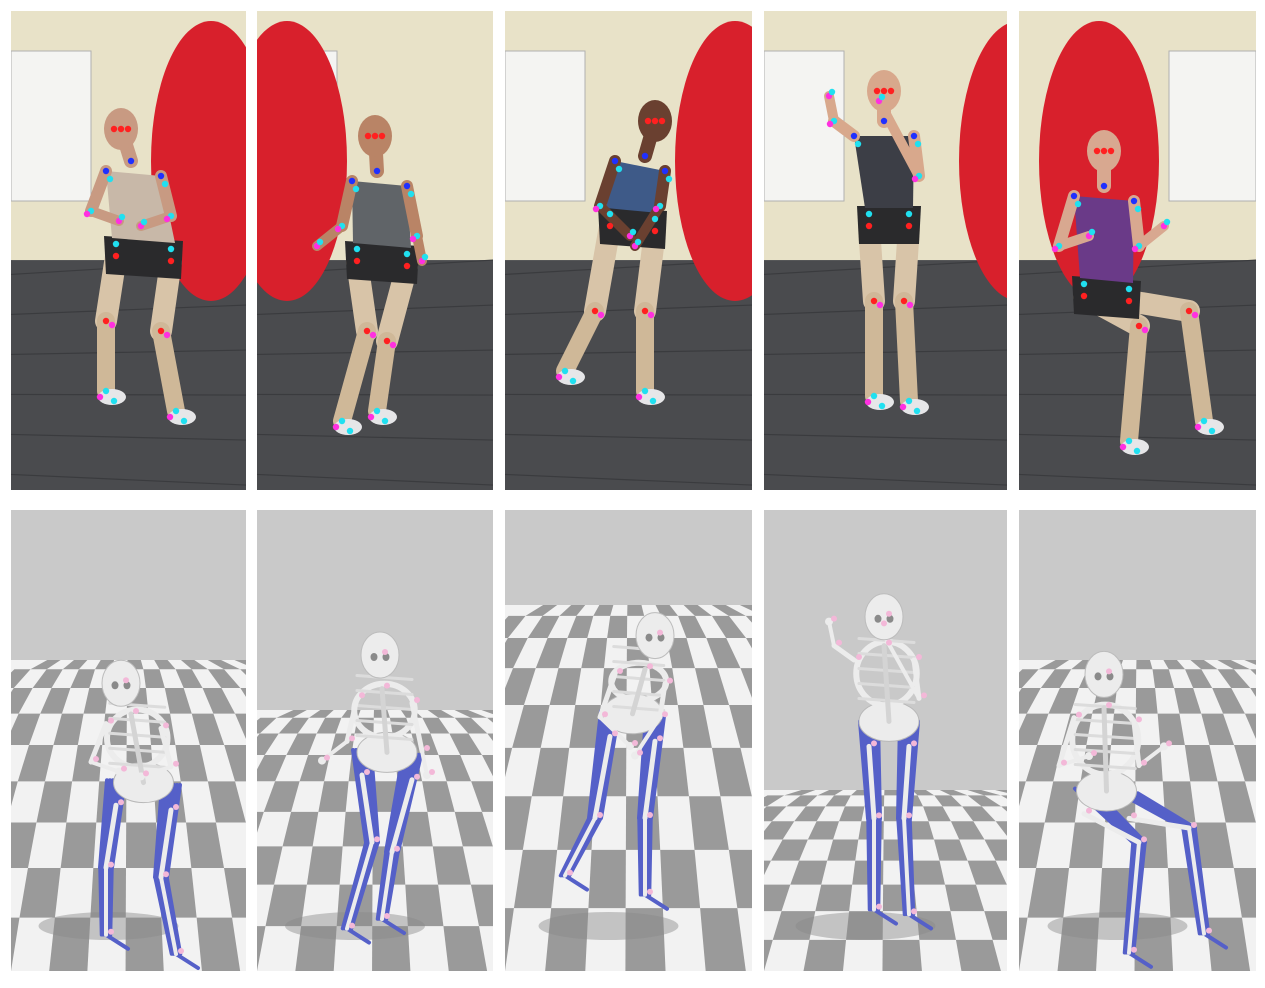 The width and height of the screenshot is (1265, 988). I want to click on muscle-shank, so click(585, 847).